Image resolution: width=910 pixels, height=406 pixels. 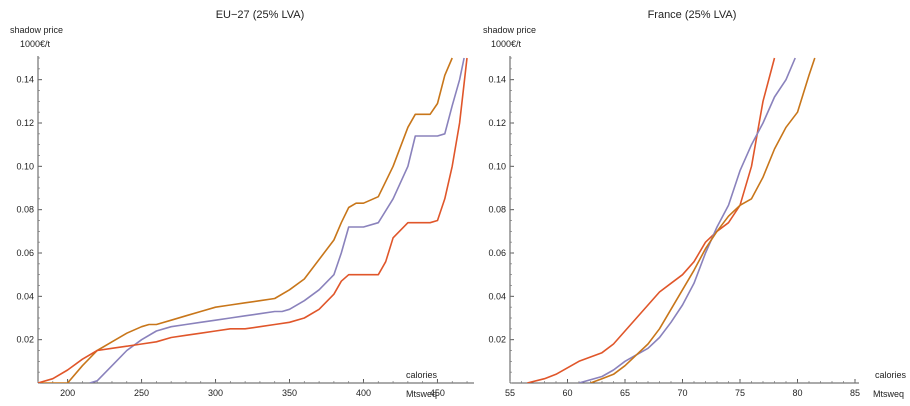 What do you see at coordinates (437, 393) in the screenshot?
I see `x-tick-label: 450` at bounding box center [437, 393].